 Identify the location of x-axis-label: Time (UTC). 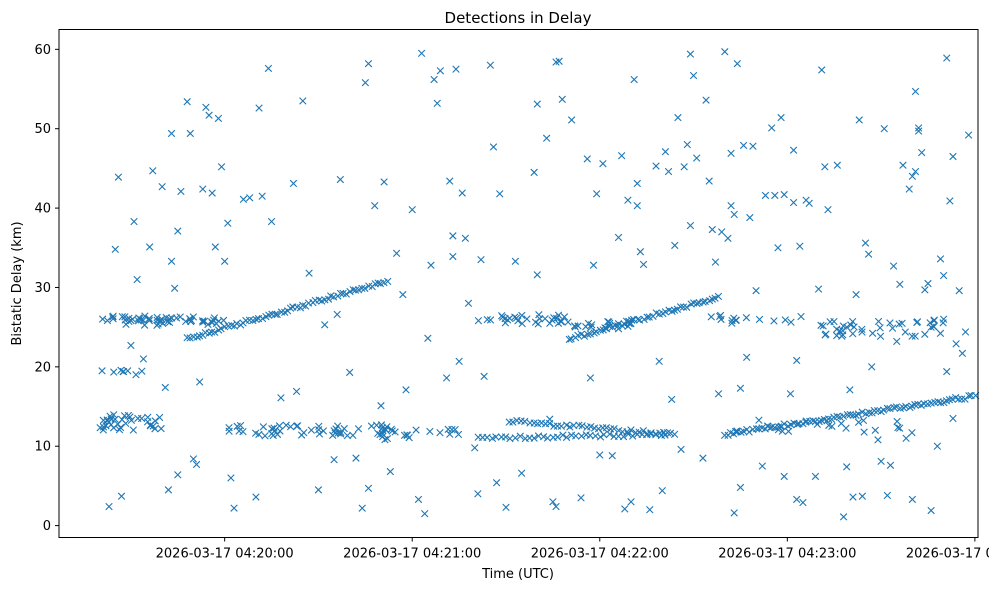
(517, 574).